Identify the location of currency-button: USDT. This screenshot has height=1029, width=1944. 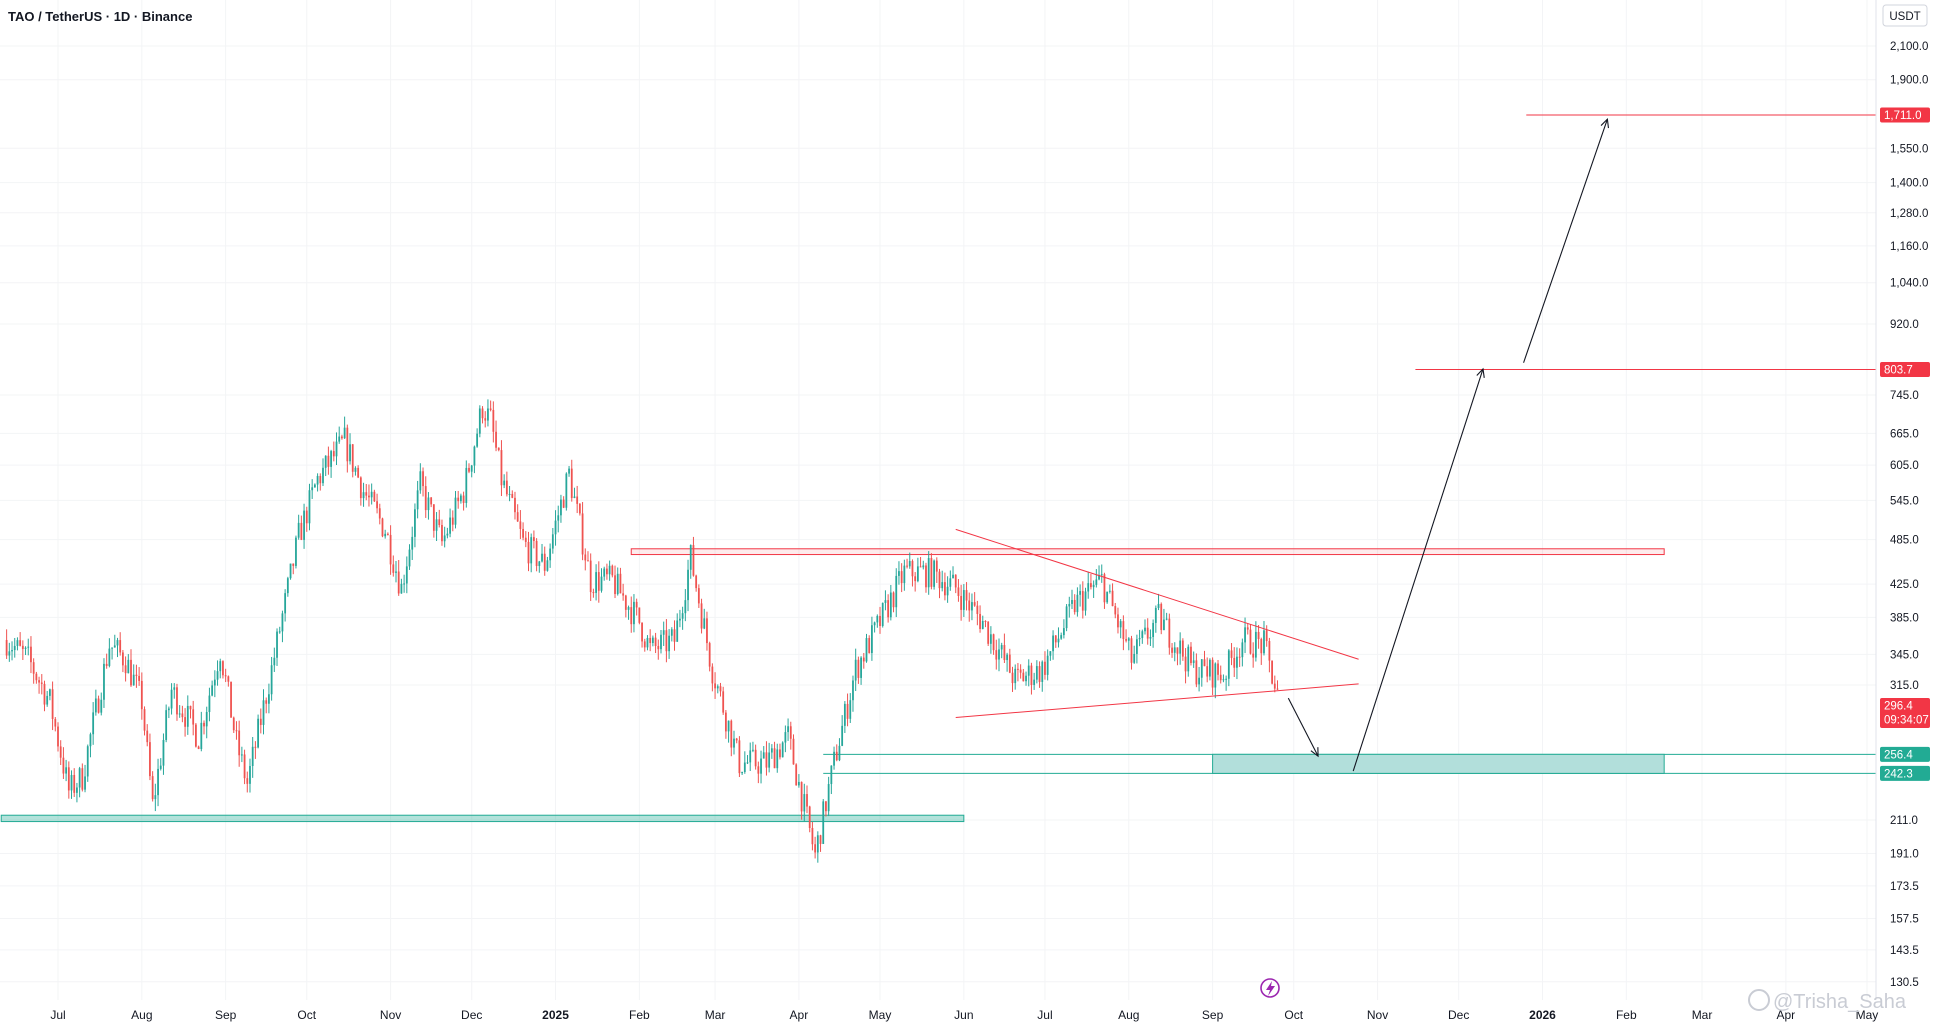
(1905, 15).